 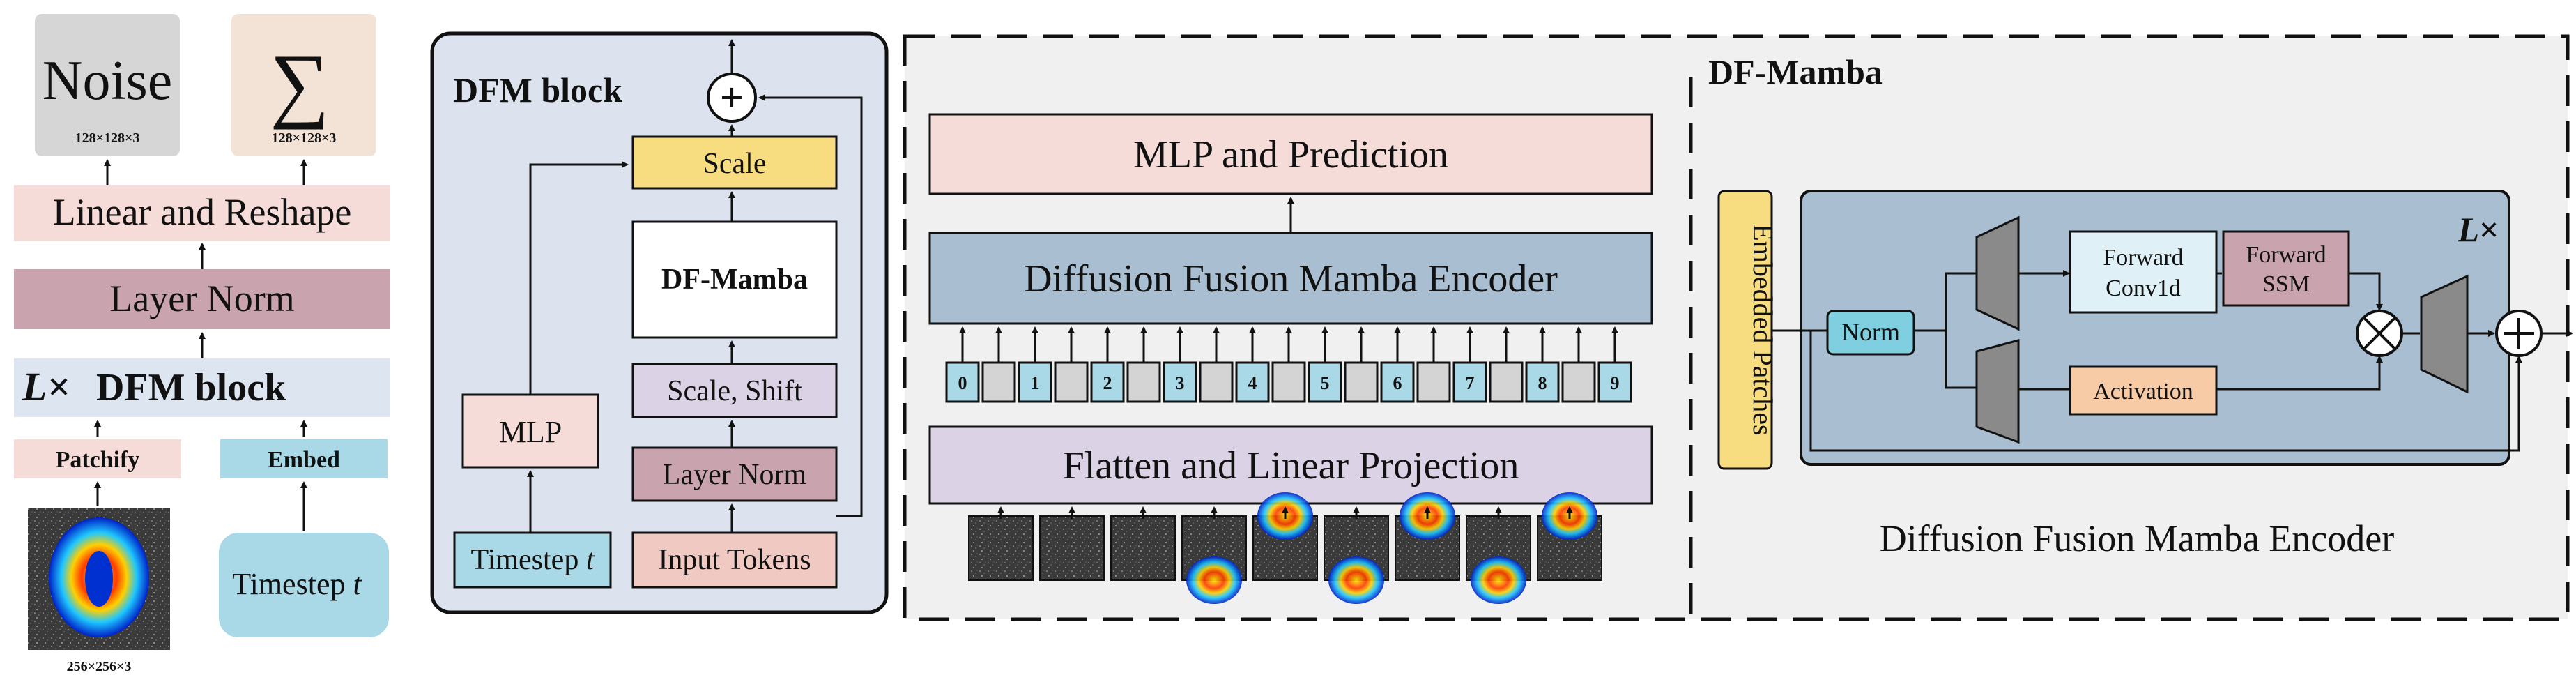 I want to click on token-label: 9, so click(x=1615, y=383).